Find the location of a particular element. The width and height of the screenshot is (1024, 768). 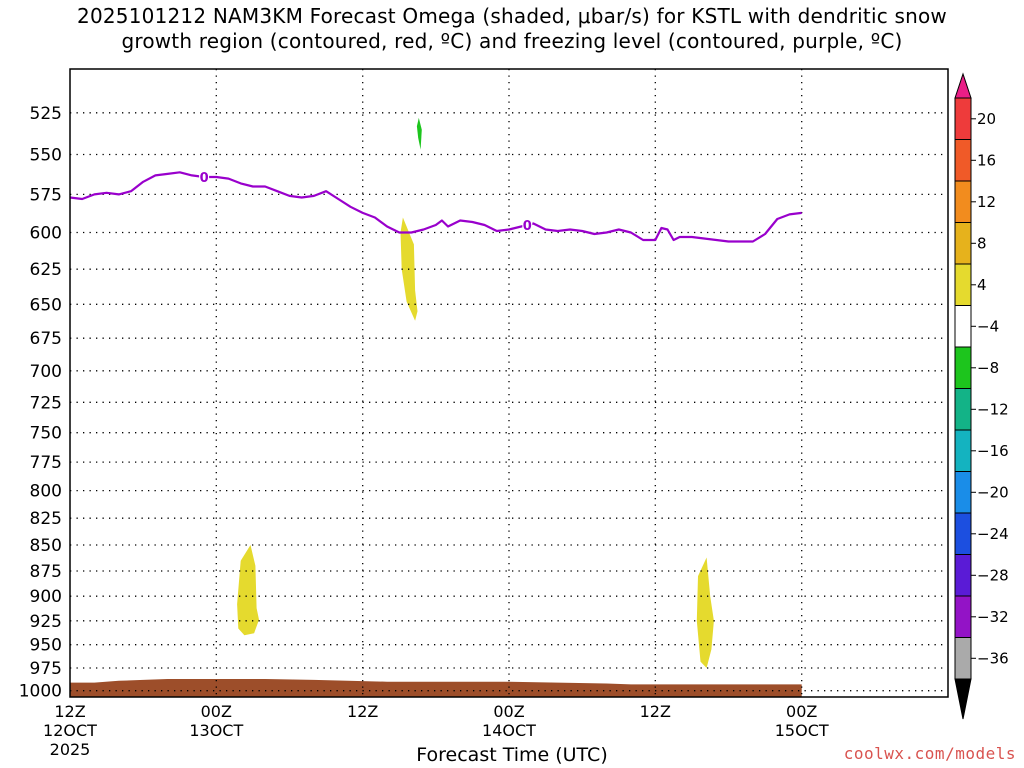

colorbar-label-1: 20 is located at coordinates (986, 119).